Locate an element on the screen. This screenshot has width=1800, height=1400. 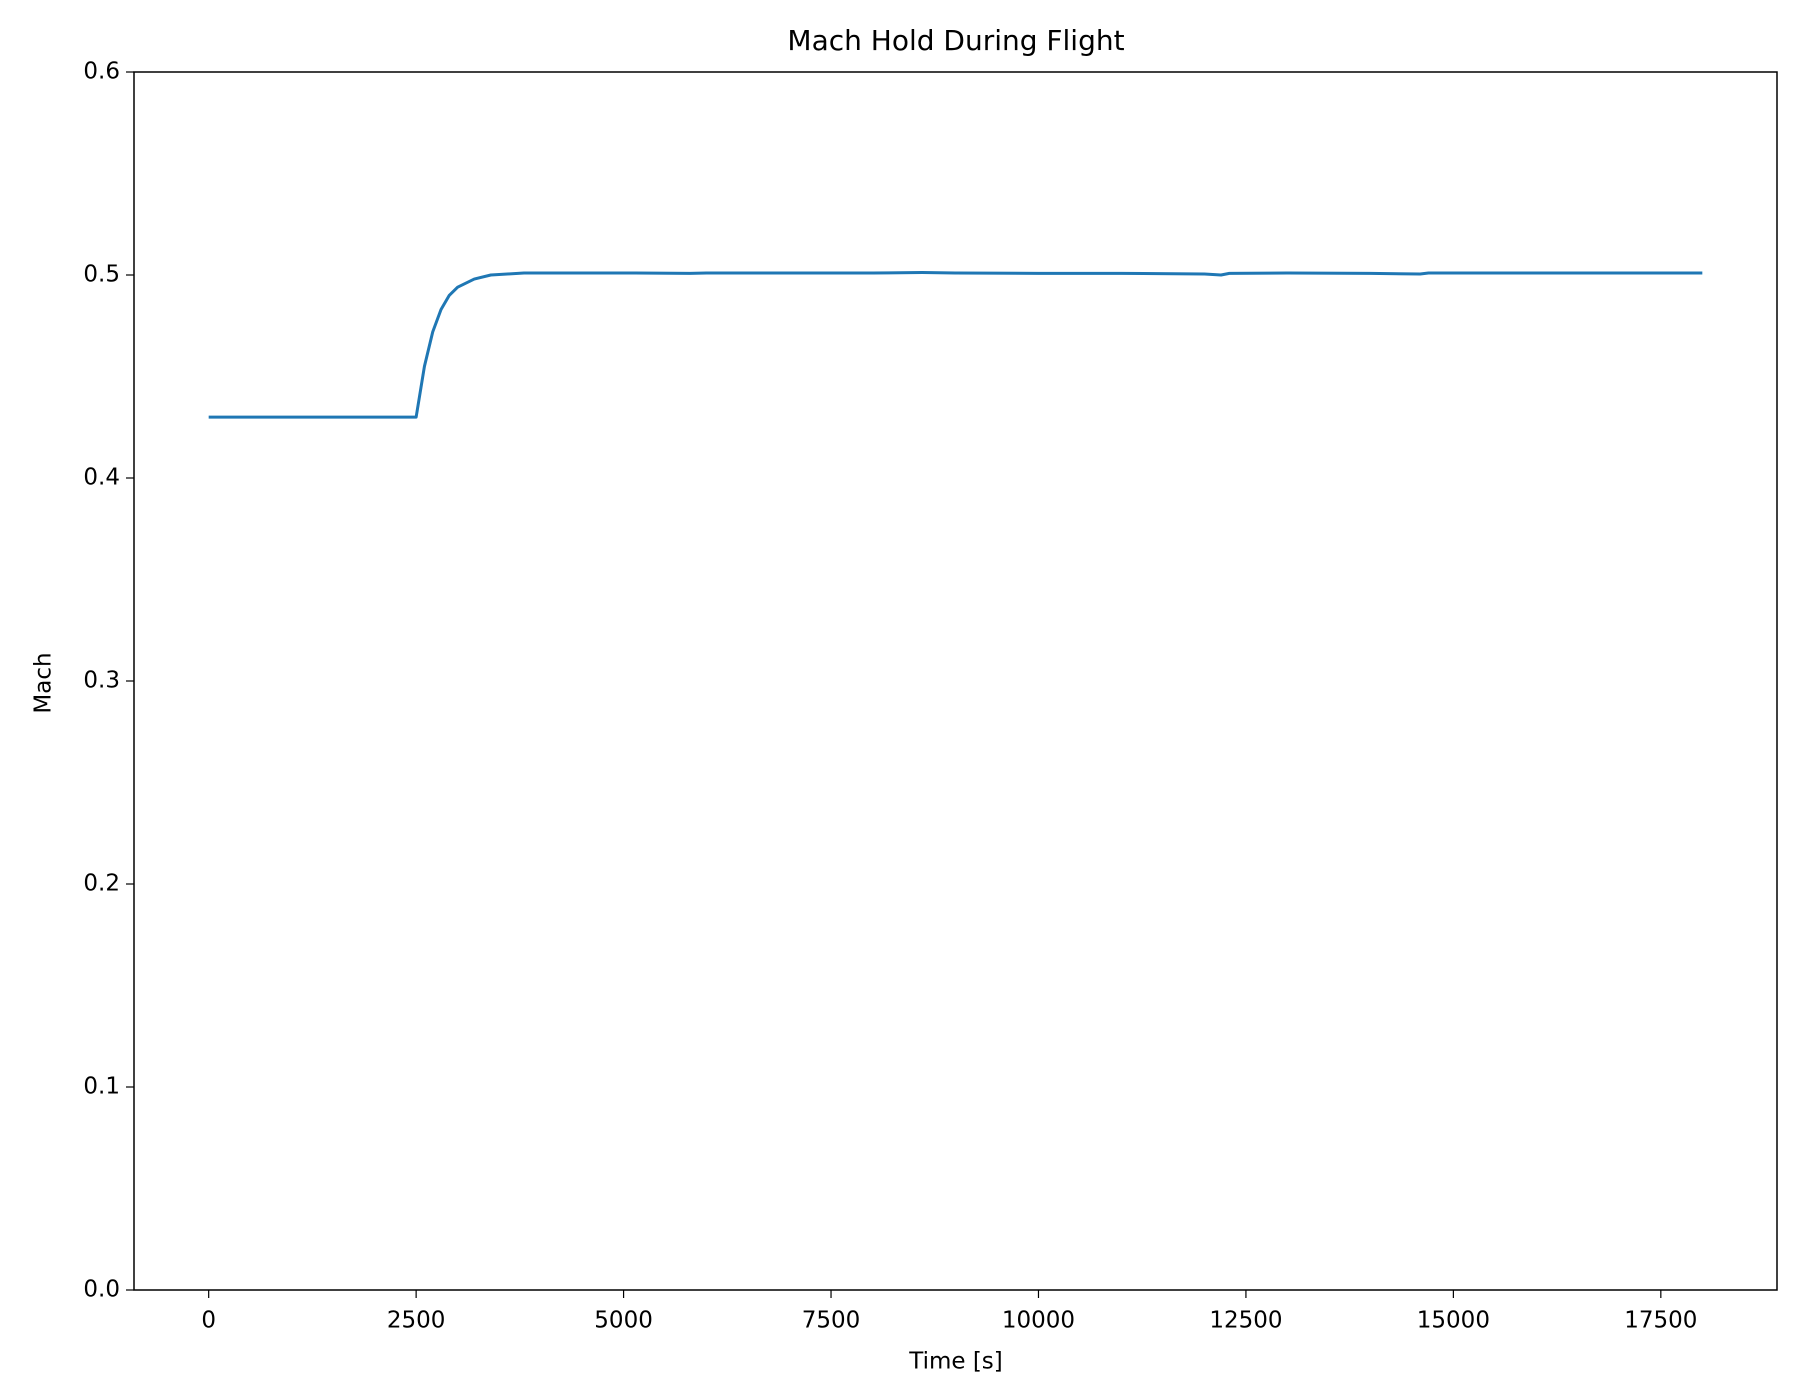
x-tick-label: 15000 is located at coordinates (1453, 1321).